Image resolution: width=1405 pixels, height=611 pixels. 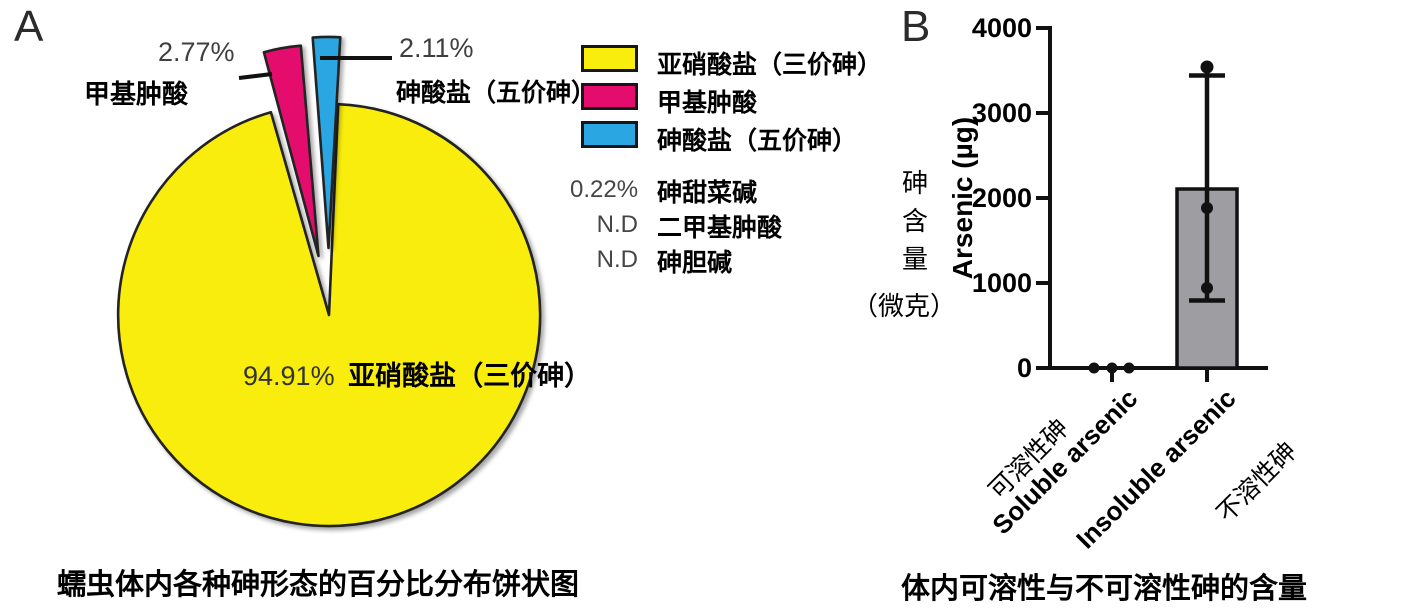 I want to click on legend-label-methylarsonic: 甲基肿酸, so click(x=707, y=103).